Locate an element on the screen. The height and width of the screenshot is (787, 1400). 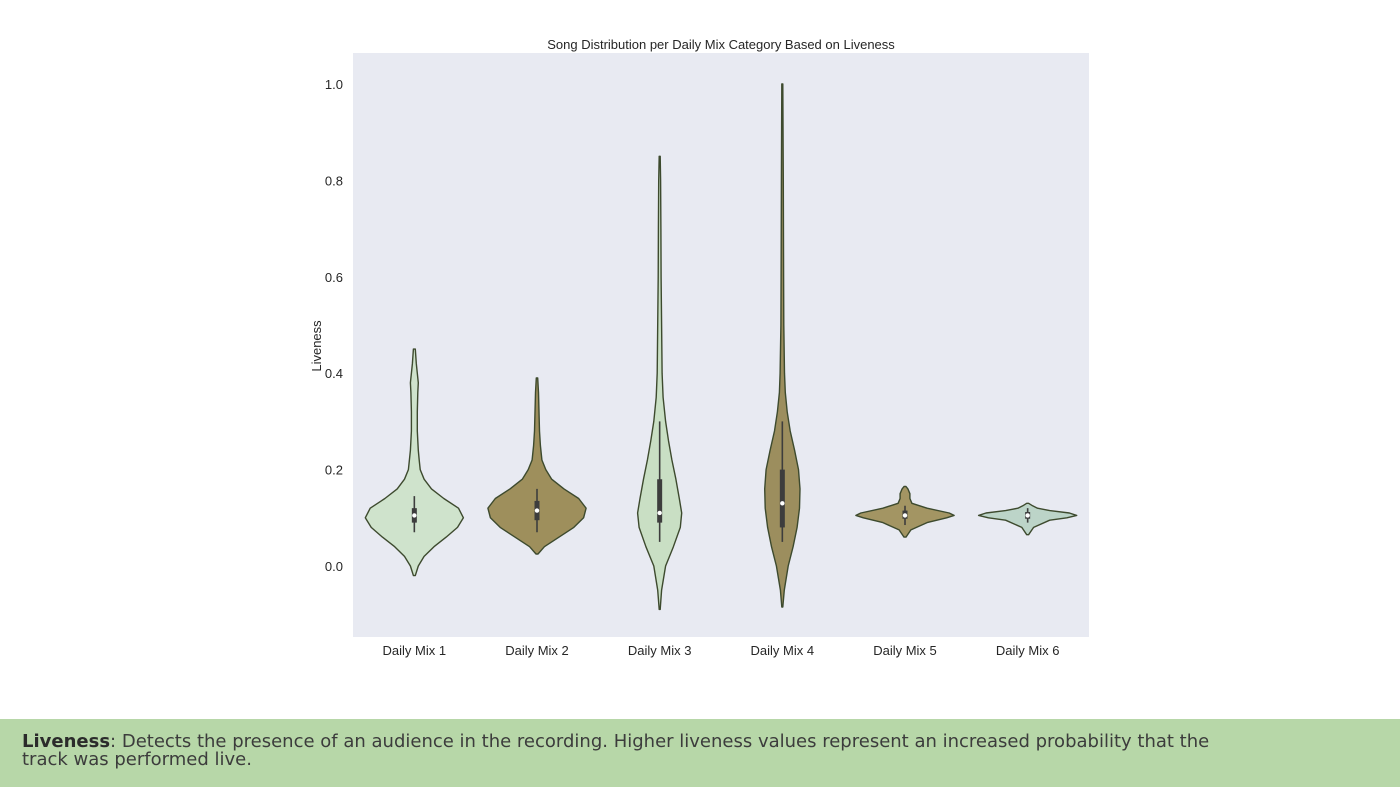
y-tick-label: 0.8 is located at coordinates (334, 180).